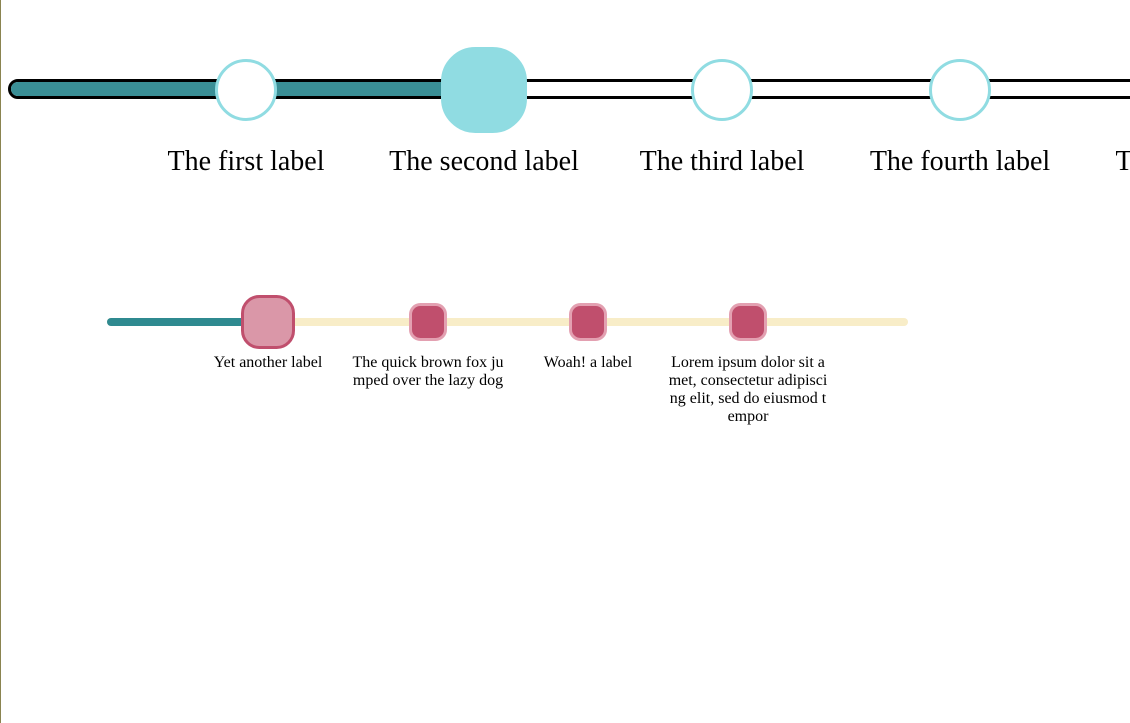 This screenshot has height=723, width=1130. Describe the element at coordinates (1122, 161) in the screenshot. I see `stepper-primary-step-5-label: T` at that location.